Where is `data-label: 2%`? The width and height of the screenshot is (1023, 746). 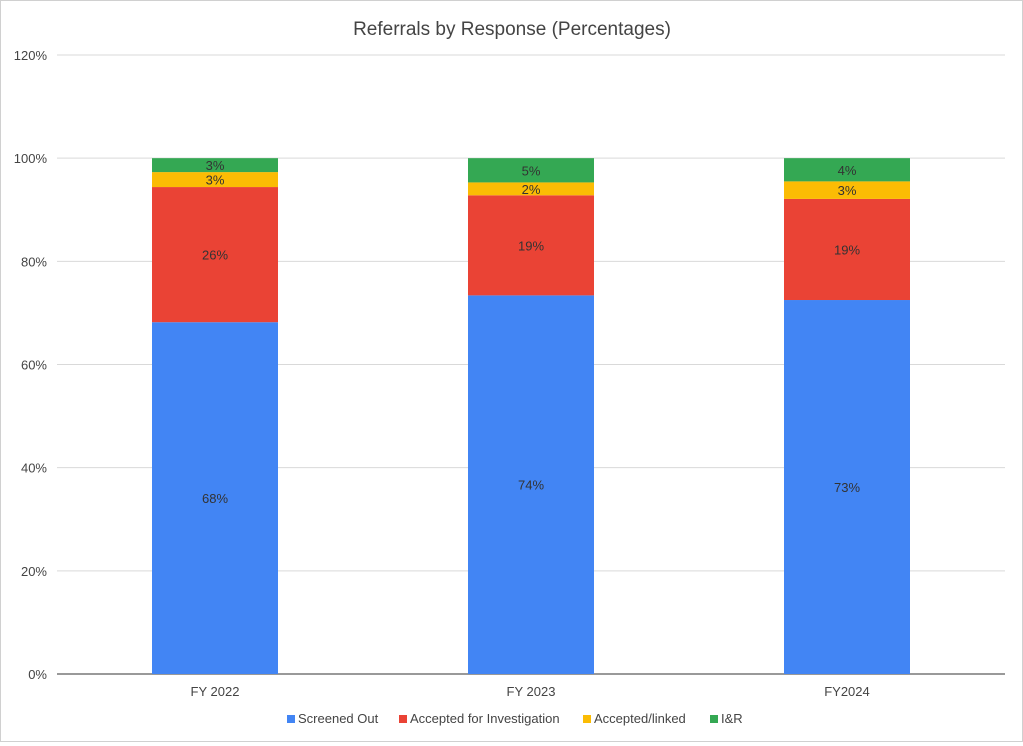 data-label: 2% is located at coordinates (531, 189).